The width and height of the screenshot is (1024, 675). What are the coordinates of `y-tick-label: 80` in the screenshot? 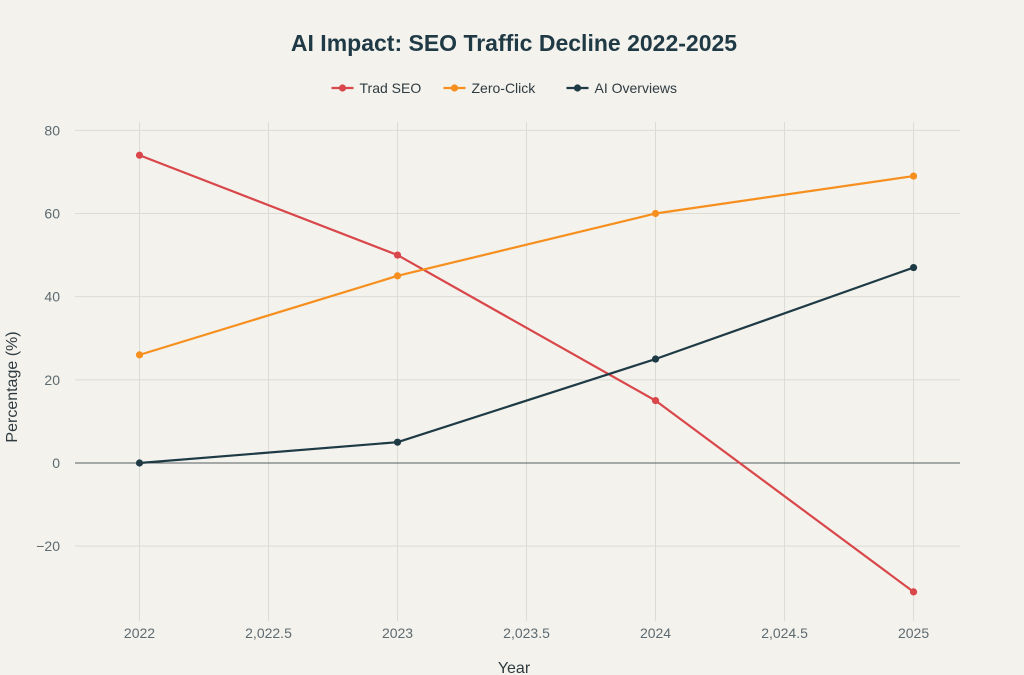 It's located at (52, 130).